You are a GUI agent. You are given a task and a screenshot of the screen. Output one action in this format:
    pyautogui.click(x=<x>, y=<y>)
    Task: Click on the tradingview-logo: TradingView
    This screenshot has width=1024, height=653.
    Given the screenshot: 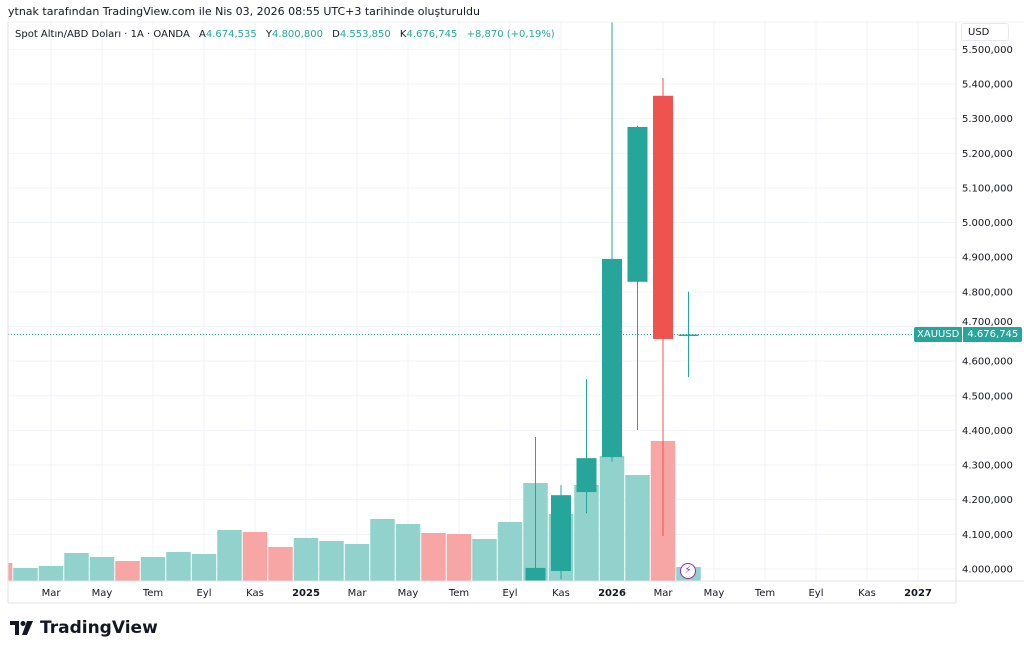 What is the action you would take?
    pyautogui.click(x=84, y=628)
    